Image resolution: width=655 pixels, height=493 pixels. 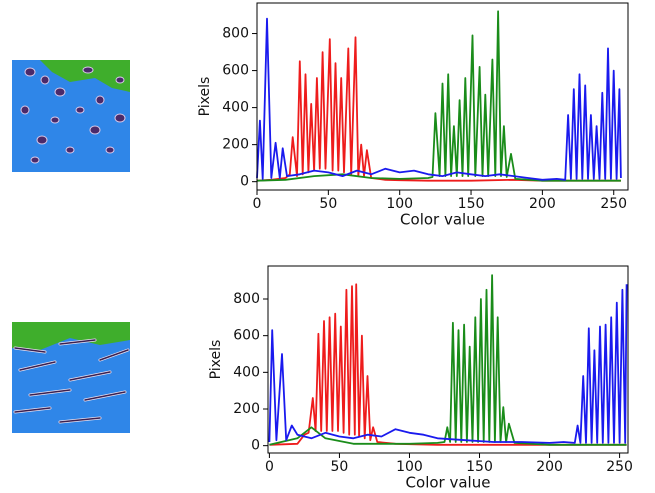 I want to click on thumbnail-bottom, so click(x=71, y=377).